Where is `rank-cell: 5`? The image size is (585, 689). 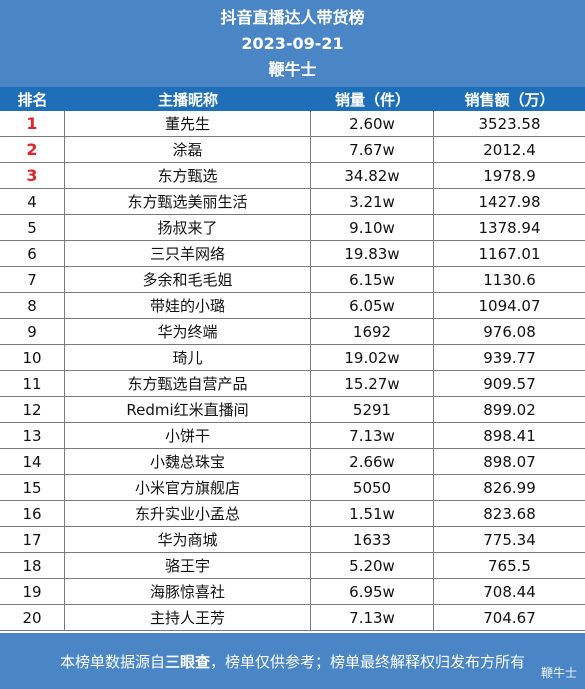 rank-cell: 5 is located at coordinates (32, 227).